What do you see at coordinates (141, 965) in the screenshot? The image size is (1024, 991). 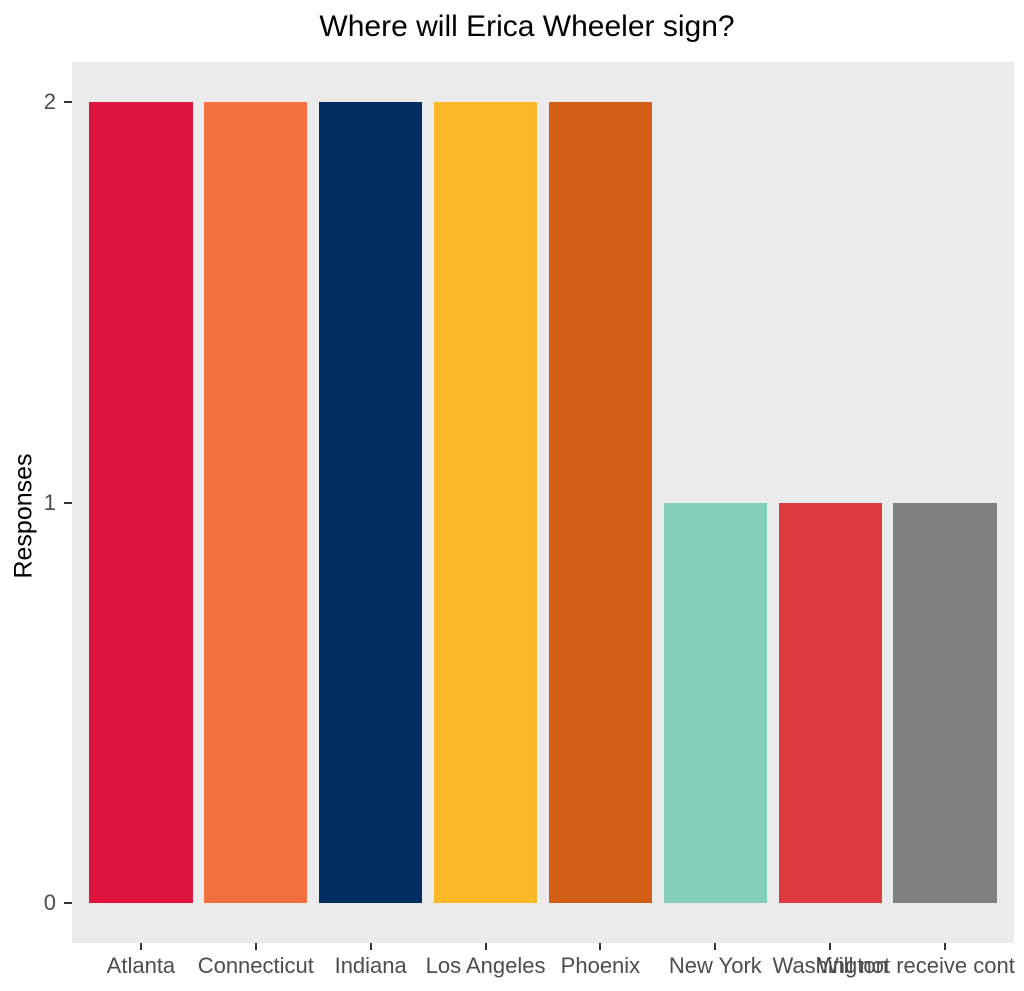 I see `x-tick-label-atlanta: Atlanta` at bounding box center [141, 965].